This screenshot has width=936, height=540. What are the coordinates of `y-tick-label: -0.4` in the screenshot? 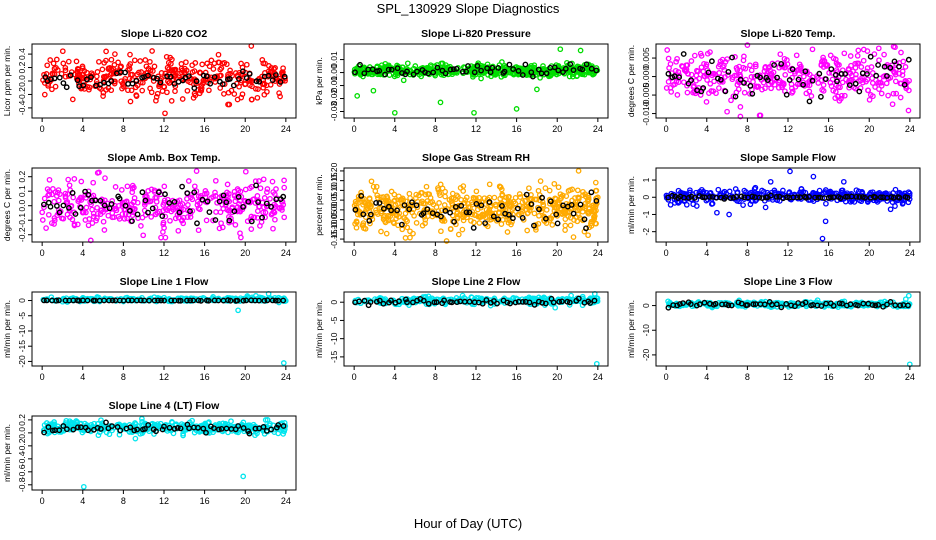 It's located at (22, 107).